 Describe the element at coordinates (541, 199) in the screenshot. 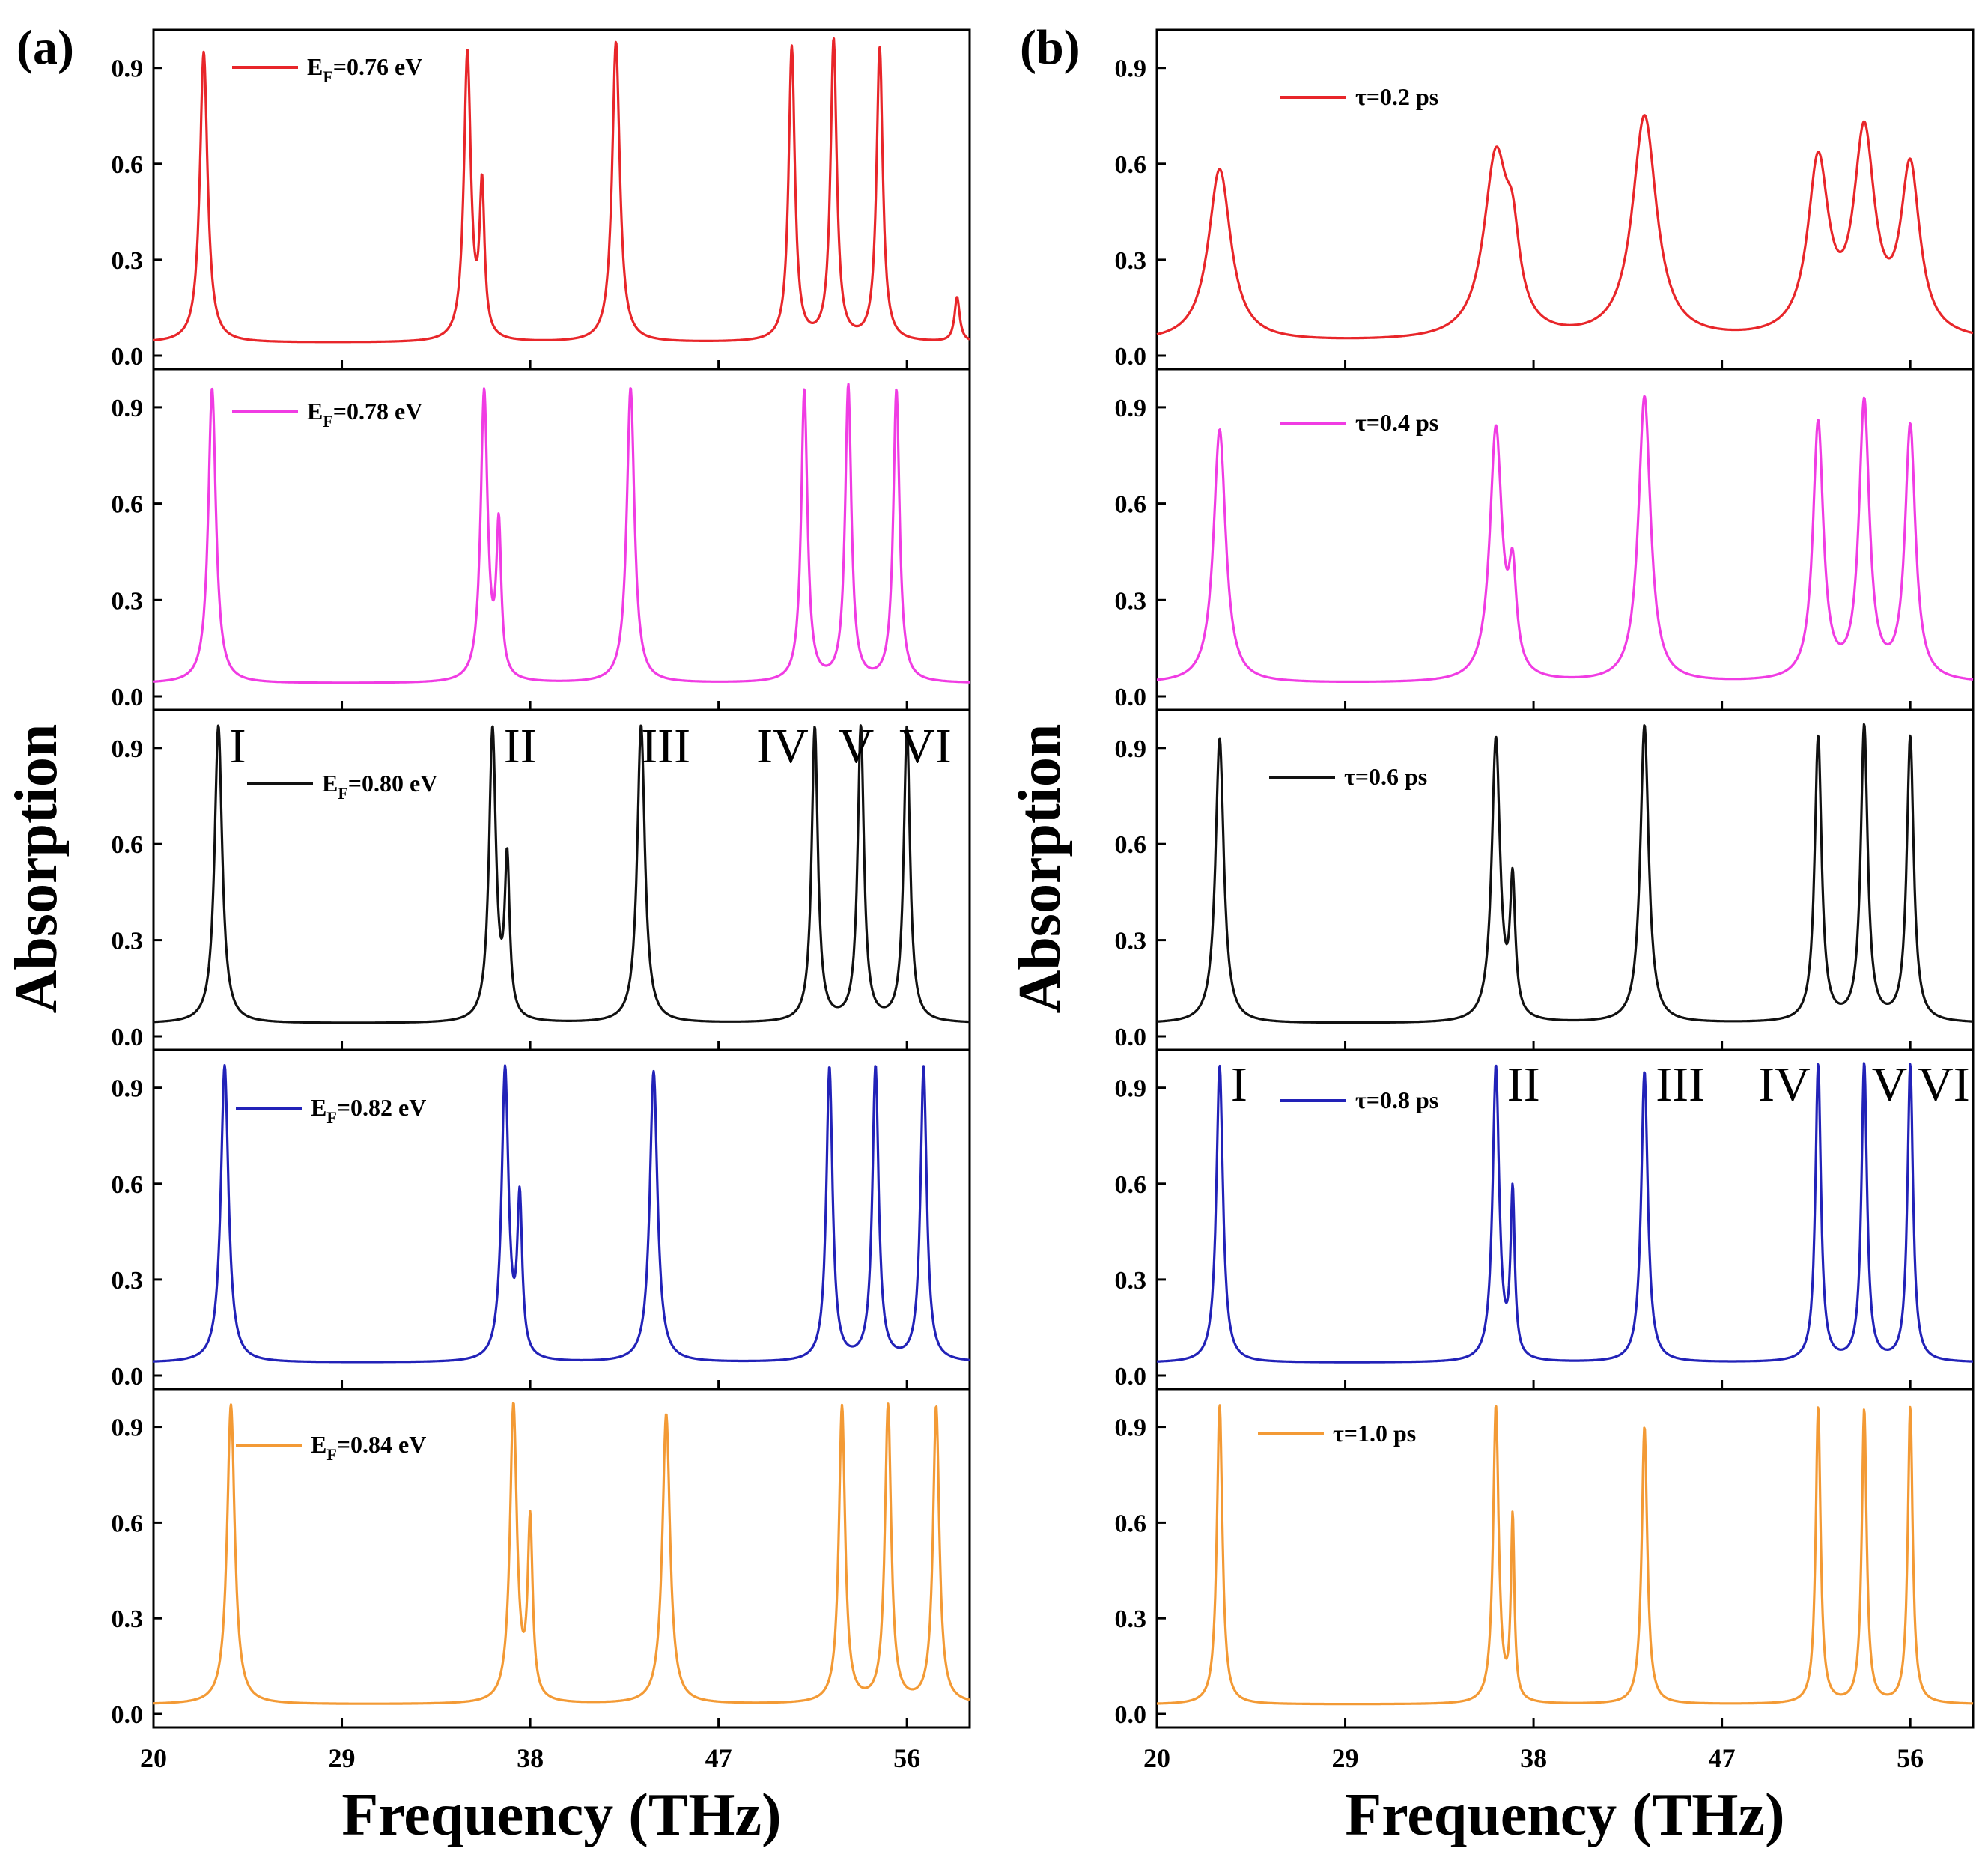

I see `subplot-1: 0.0 0.3 0.6 0.9 EF=0.76 eV` at that location.